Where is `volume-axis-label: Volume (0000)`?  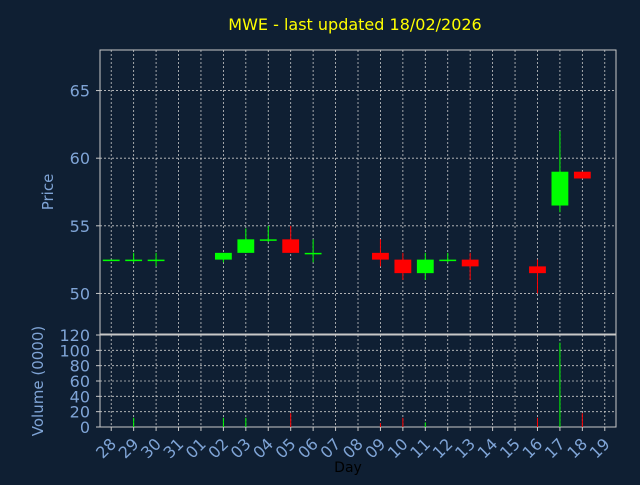 volume-axis-label: Volume (0000) is located at coordinates (38, 381).